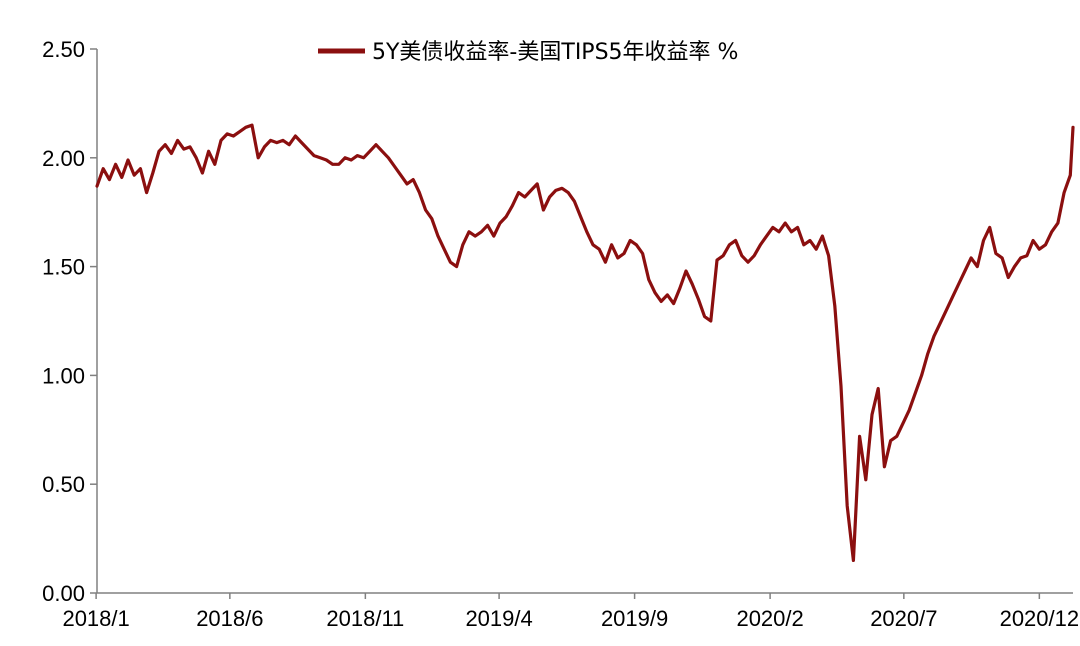 The height and width of the screenshot is (646, 1080). Describe the element at coordinates (498, 618) in the screenshot. I see `x-tick-label: 2019/4` at that location.